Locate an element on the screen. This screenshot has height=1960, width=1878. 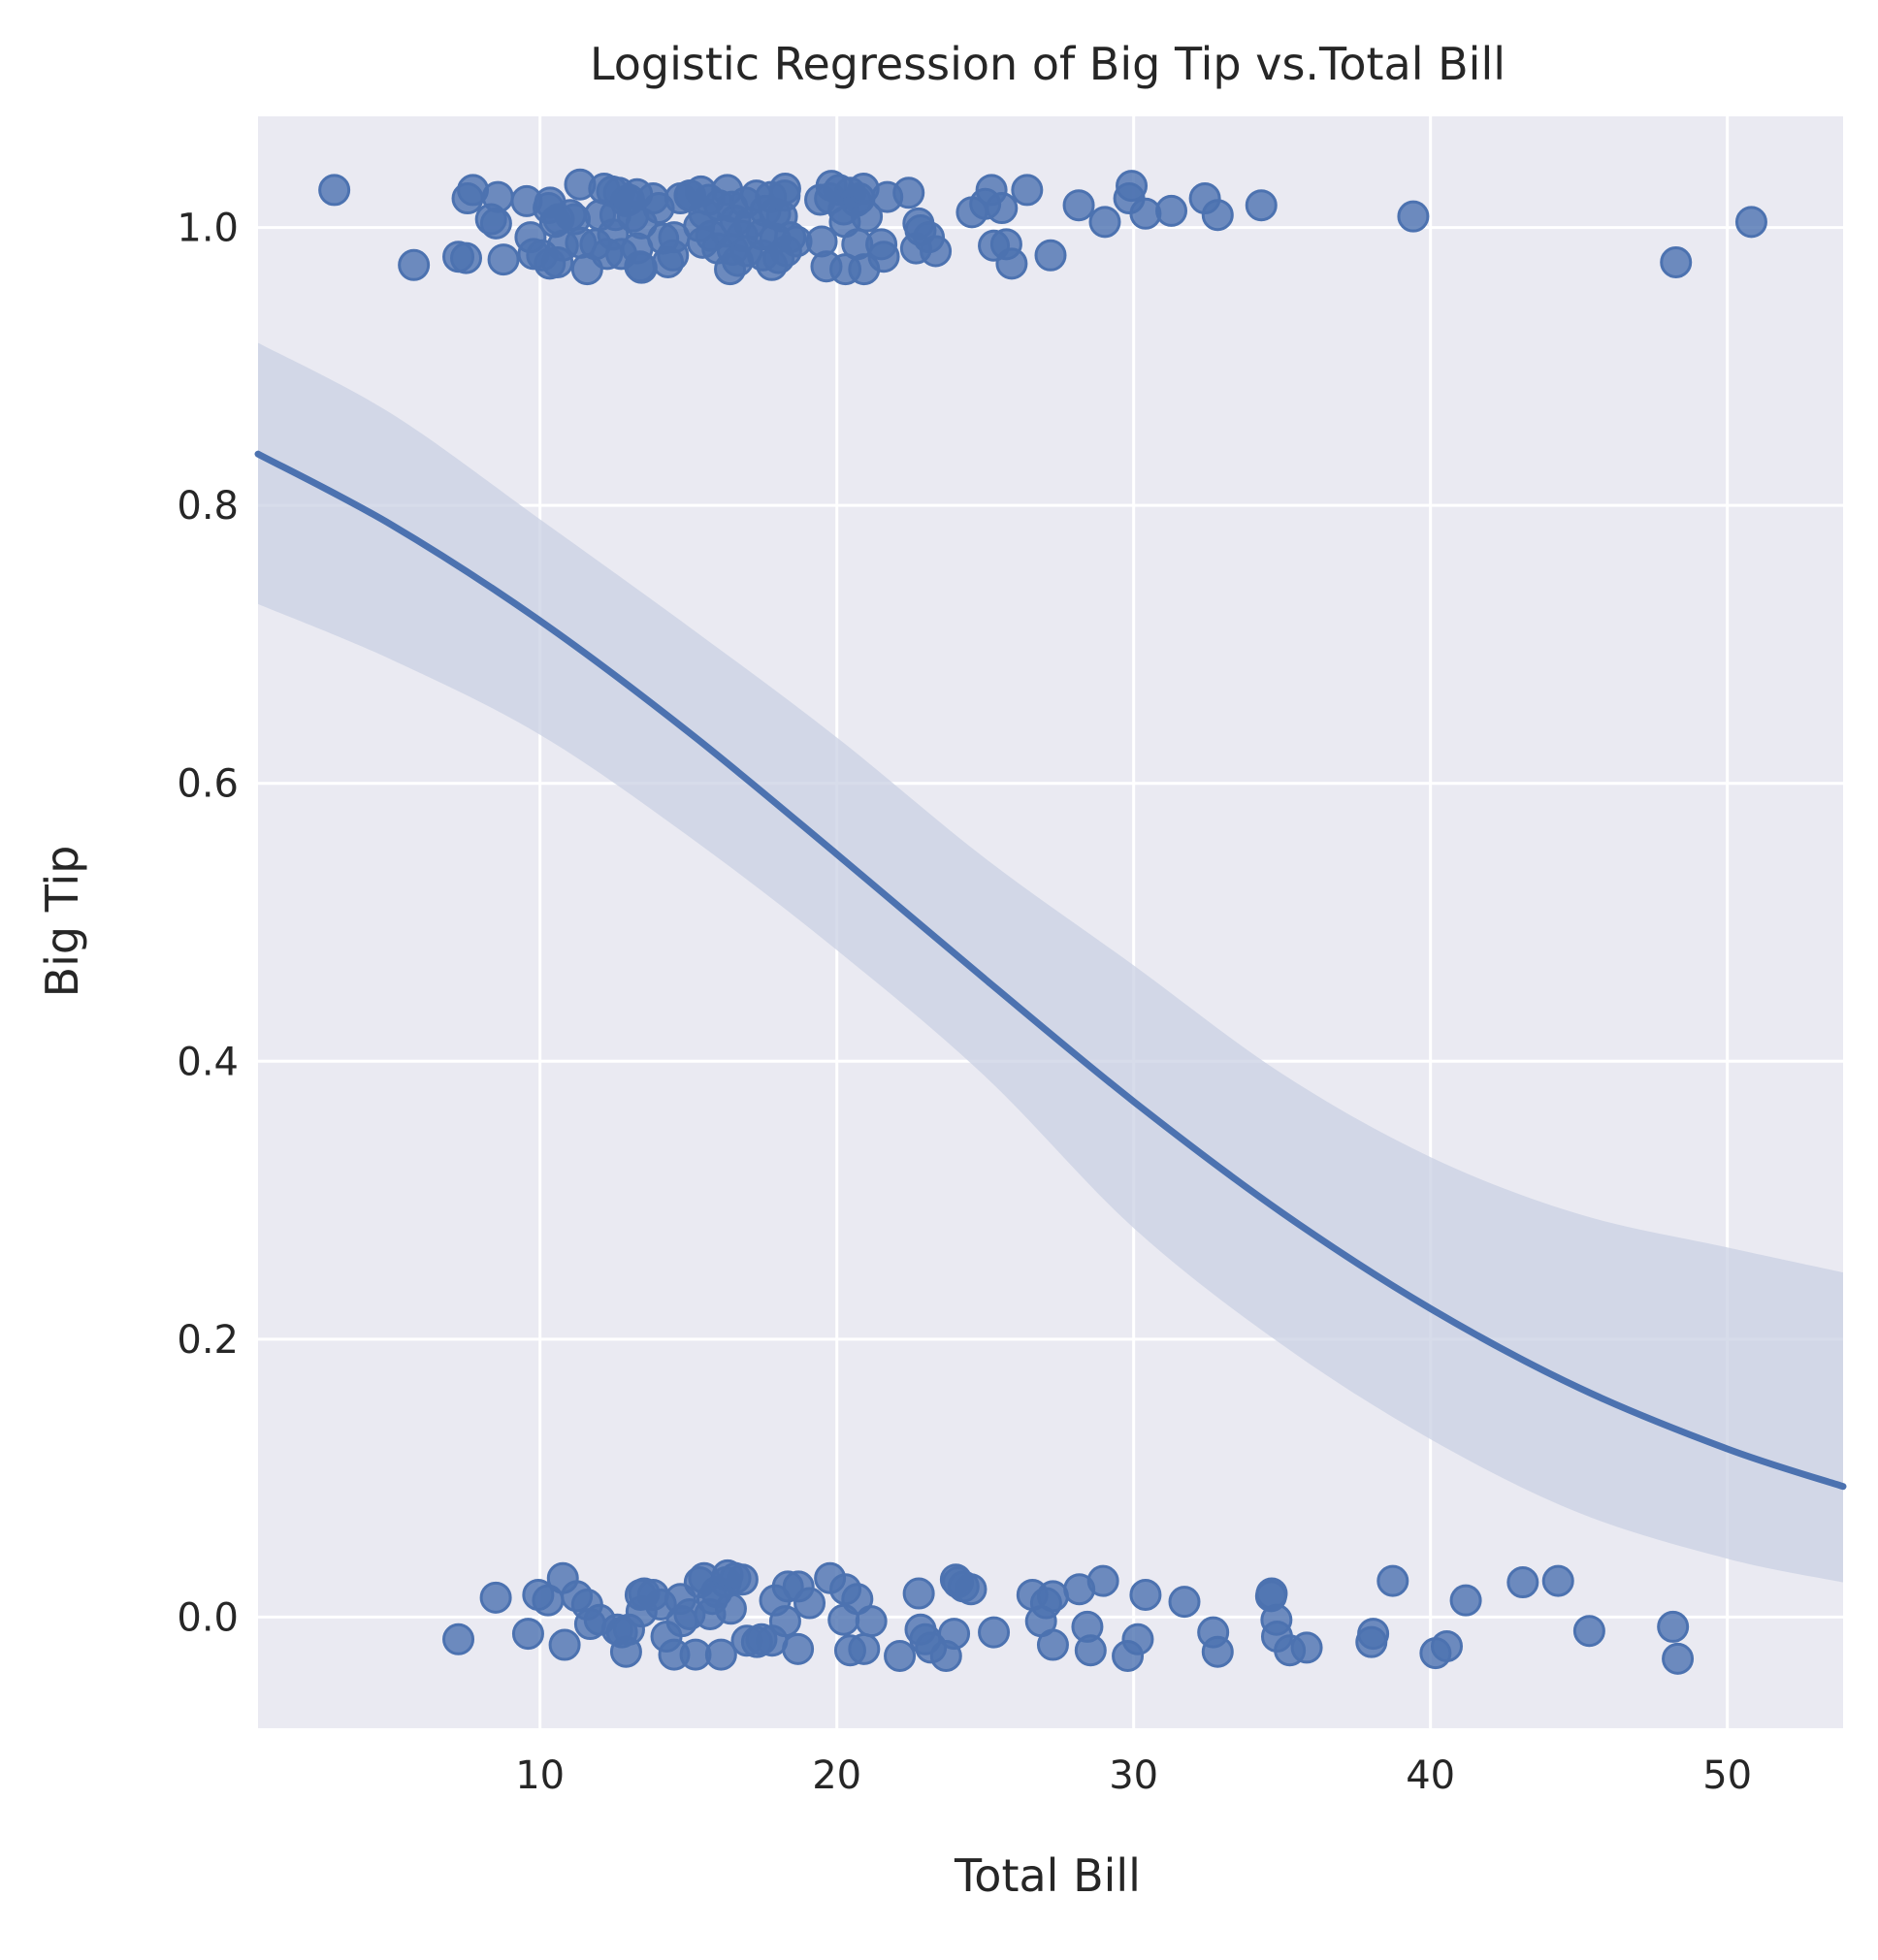
x-tick-label: 40 is located at coordinates (1430, 1775).